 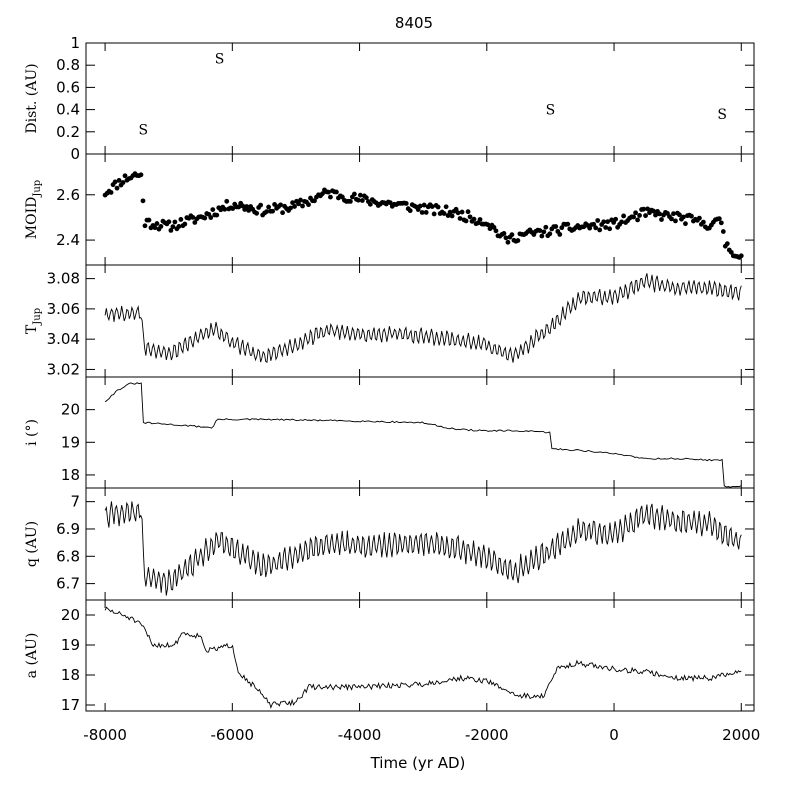 I want to click on x-tick-label: -2000, so click(x=487, y=735).